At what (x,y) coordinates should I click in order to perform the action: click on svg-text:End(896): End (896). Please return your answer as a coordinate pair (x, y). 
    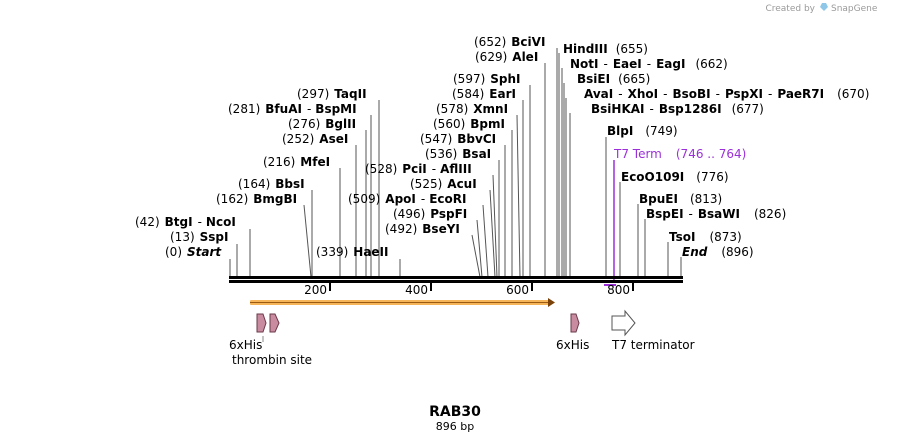
    Looking at the image, I should click on (718, 252).